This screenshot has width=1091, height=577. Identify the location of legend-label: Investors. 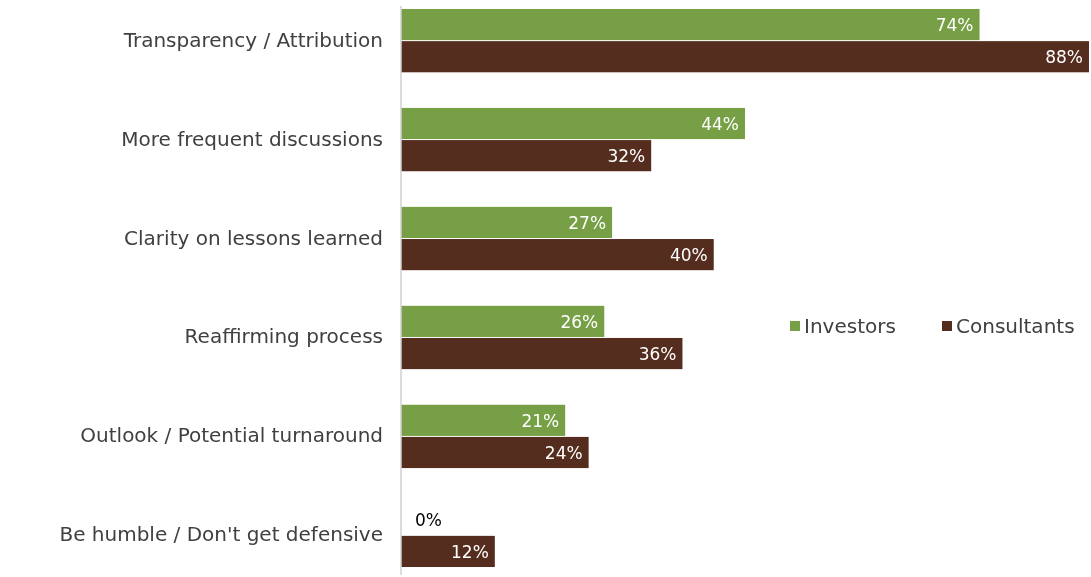
(850, 325).